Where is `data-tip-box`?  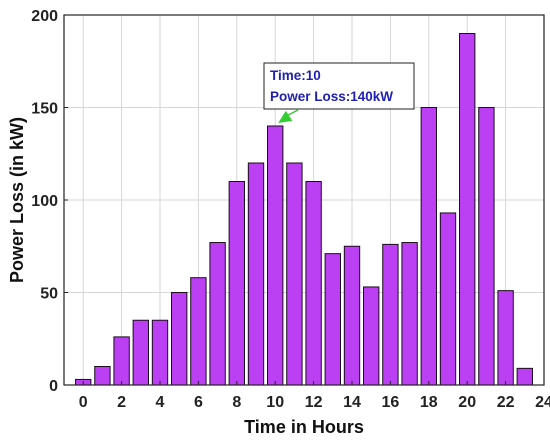 data-tip-box is located at coordinates (339, 86).